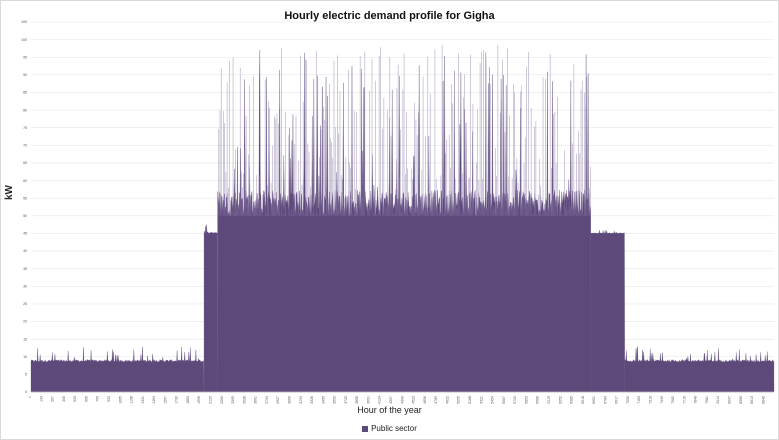 This screenshot has height=440, width=779. What do you see at coordinates (30, 397) in the screenshot?
I see `x-tick-label: 1` at bounding box center [30, 397].